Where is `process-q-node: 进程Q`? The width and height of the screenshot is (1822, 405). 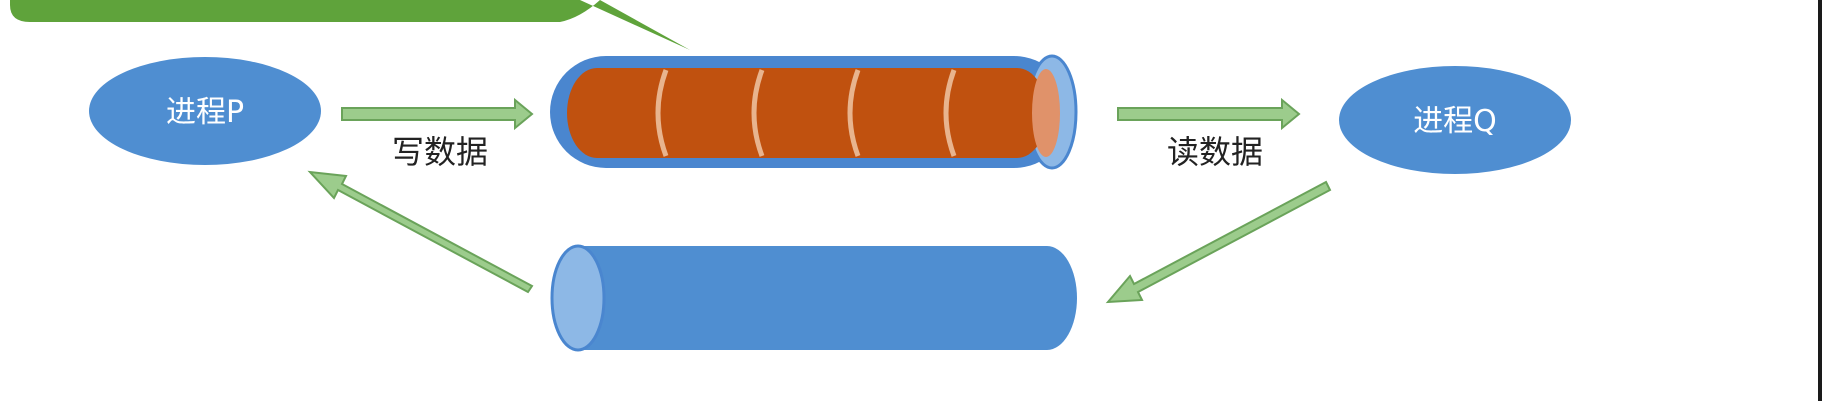 process-q-node: 进程Q is located at coordinates (1455, 120).